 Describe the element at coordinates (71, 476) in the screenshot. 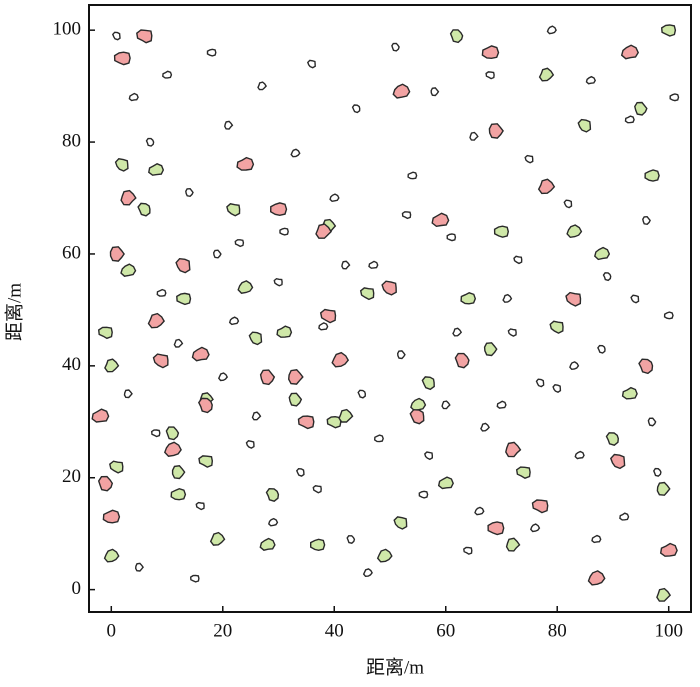

I see `y-tick-label: 20` at that location.